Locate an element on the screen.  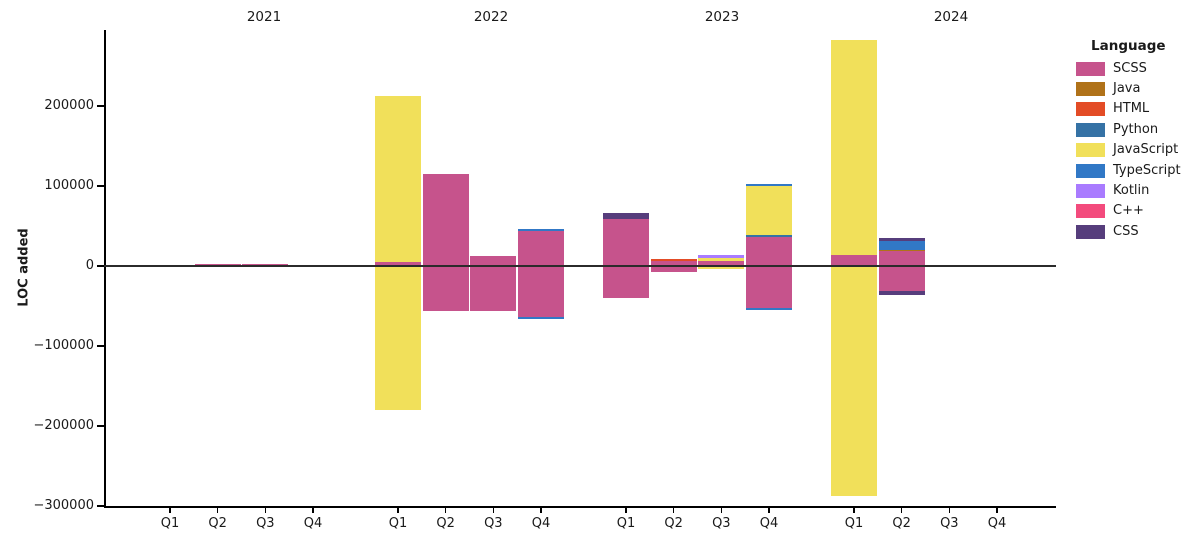
zero-baseline is located at coordinates (580, 266).